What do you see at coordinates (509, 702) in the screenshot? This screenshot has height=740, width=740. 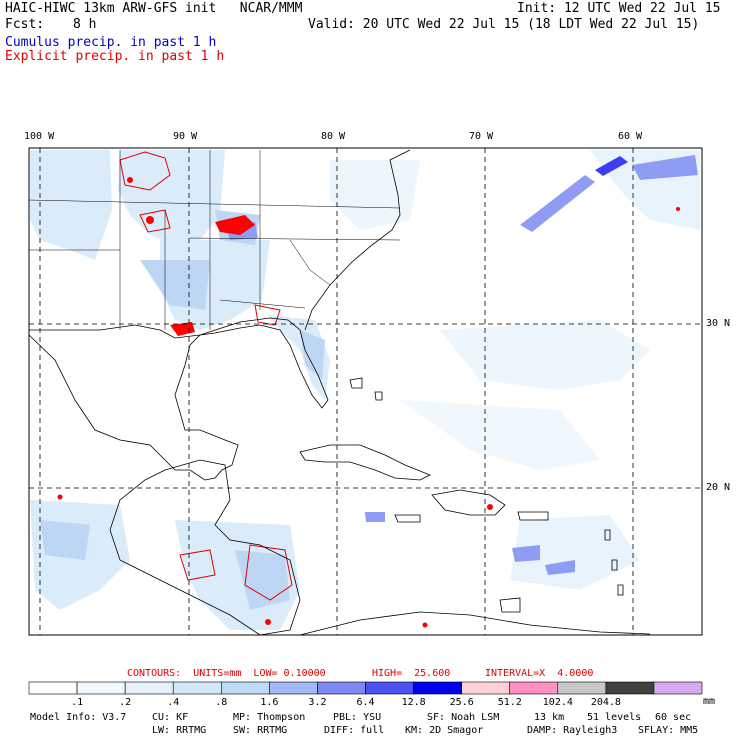 I see `colorbar-level-label: 51.2` at bounding box center [509, 702].